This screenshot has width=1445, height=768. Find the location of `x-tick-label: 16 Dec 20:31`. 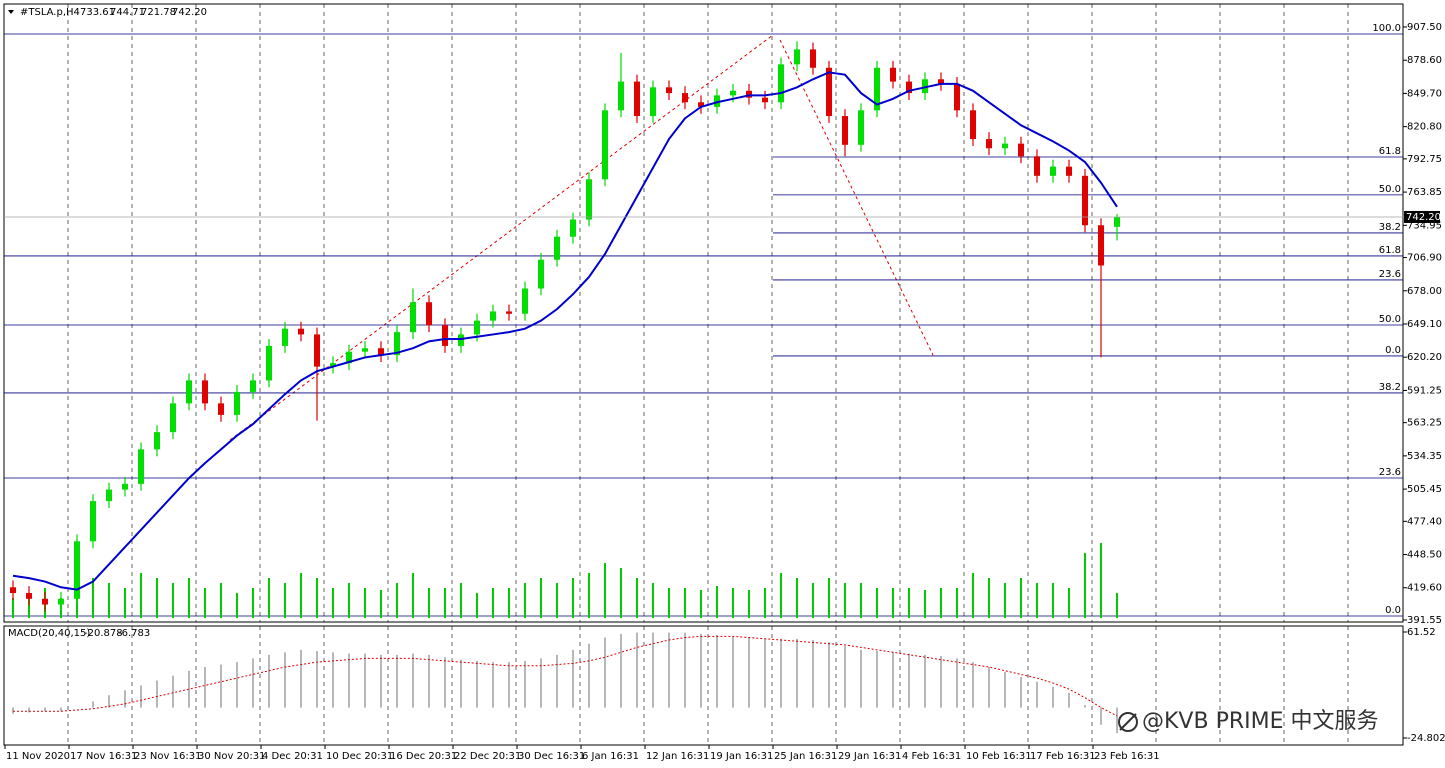

x-tick-label: 16 Dec 20:31 is located at coordinates (423, 756).